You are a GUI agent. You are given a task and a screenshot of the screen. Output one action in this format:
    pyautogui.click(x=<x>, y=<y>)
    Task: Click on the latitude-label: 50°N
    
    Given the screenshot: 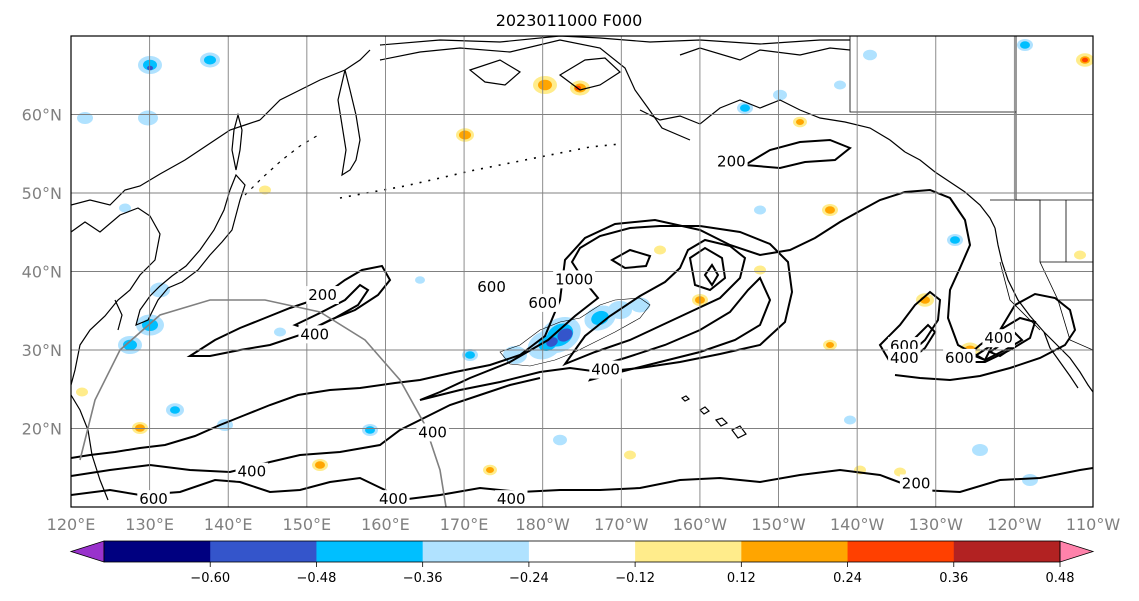 What is the action you would take?
    pyautogui.click(x=42, y=193)
    